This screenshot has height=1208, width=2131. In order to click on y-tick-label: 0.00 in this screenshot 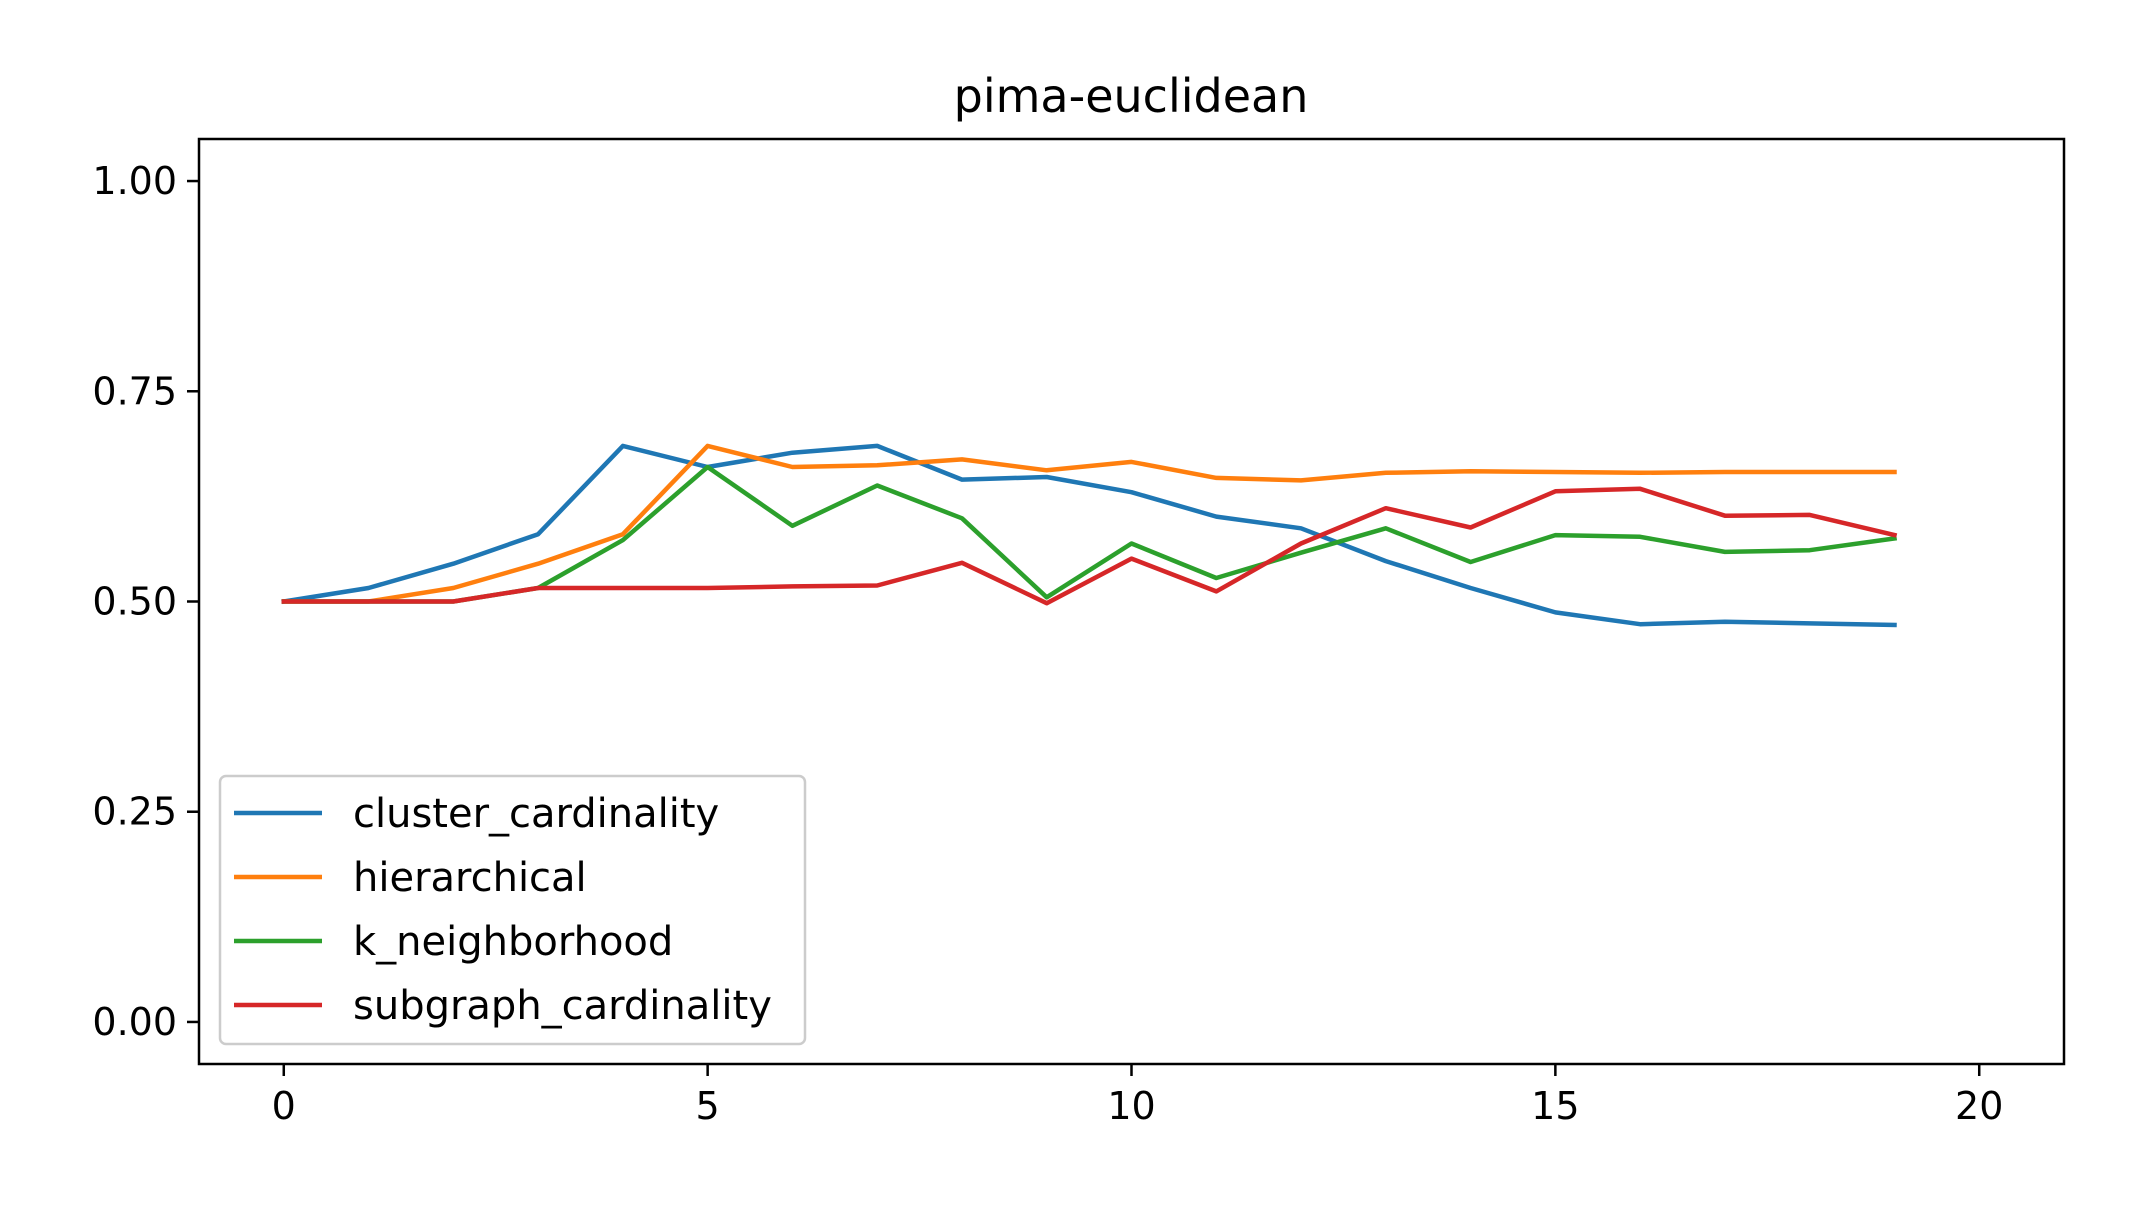, I will do `click(134, 1022)`.